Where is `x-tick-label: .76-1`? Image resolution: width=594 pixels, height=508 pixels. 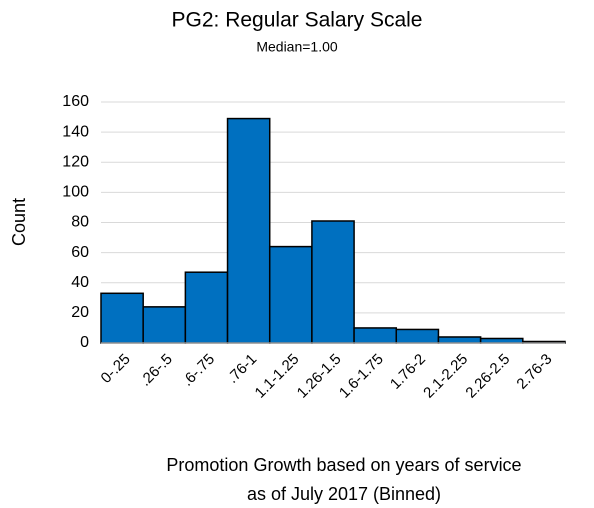
x-tick-label: .76-1 is located at coordinates (242, 369).